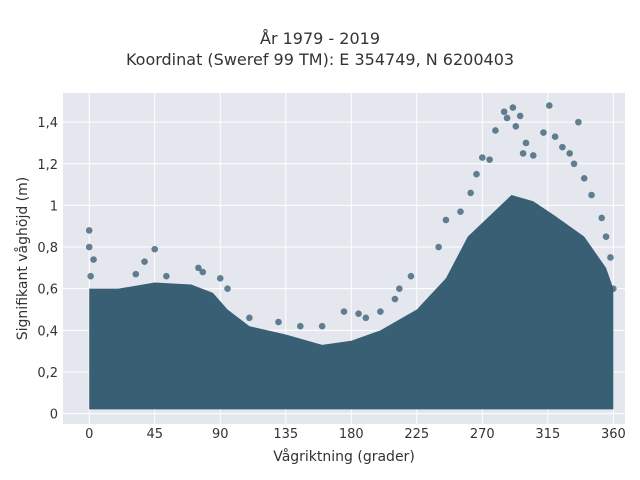 This screenshot has width=640, height=480. I want to click on x-tick-label: 270, so click(482, 434).